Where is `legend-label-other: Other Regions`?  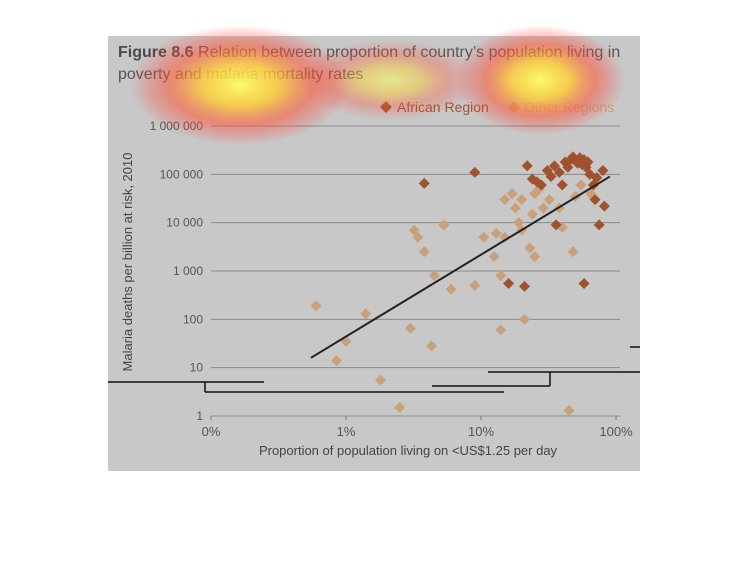
legend-label-other: Other Regions is located at coordinates (569, 107).